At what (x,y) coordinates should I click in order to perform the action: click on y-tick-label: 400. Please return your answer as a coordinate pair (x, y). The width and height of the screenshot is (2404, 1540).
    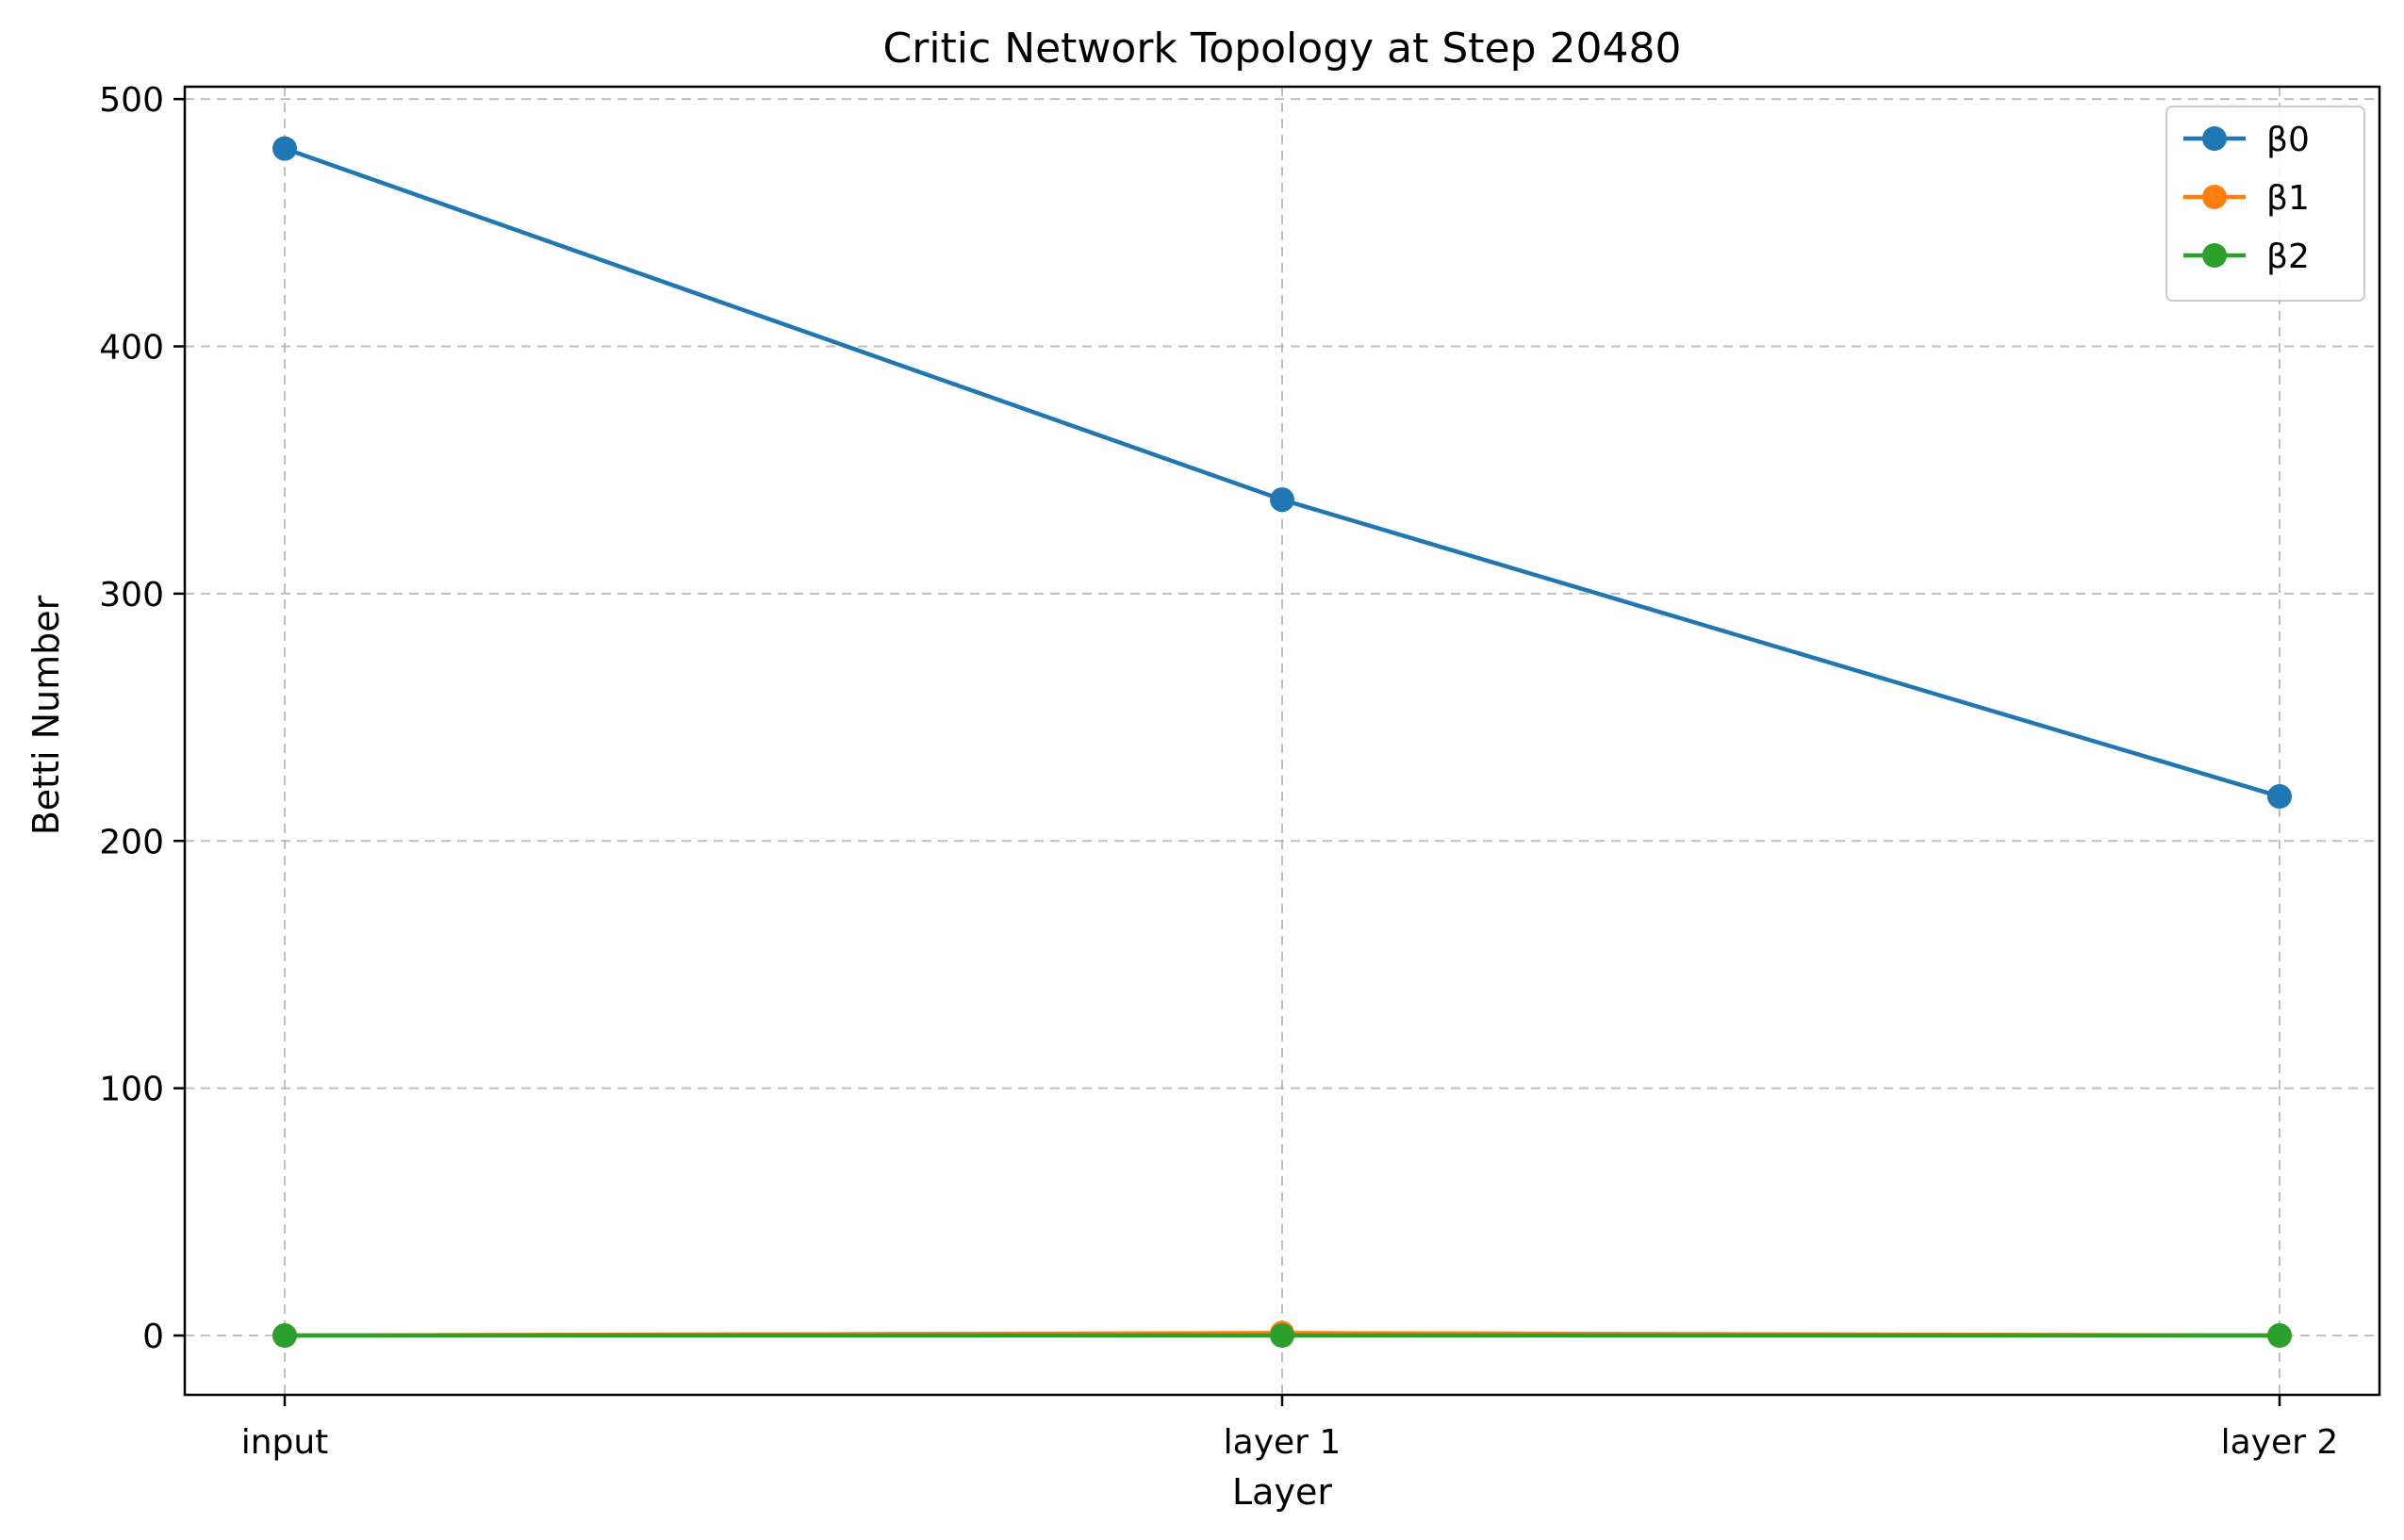
    Looking at the image, I should click on (131, 348).